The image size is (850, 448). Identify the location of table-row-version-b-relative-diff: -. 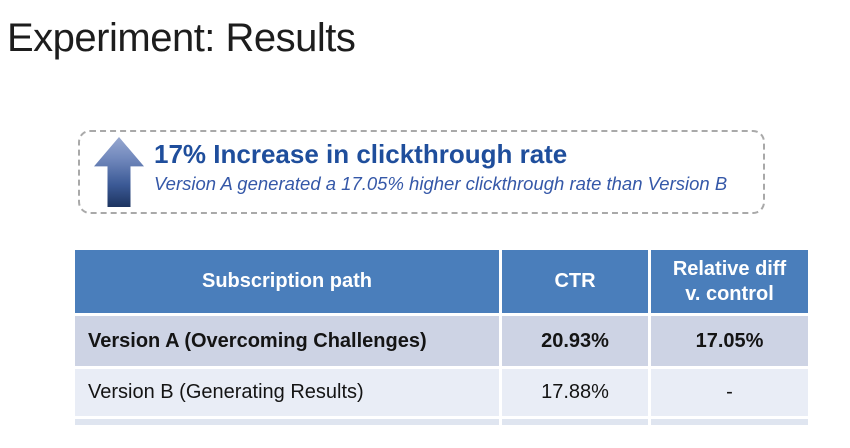
(729, 392).